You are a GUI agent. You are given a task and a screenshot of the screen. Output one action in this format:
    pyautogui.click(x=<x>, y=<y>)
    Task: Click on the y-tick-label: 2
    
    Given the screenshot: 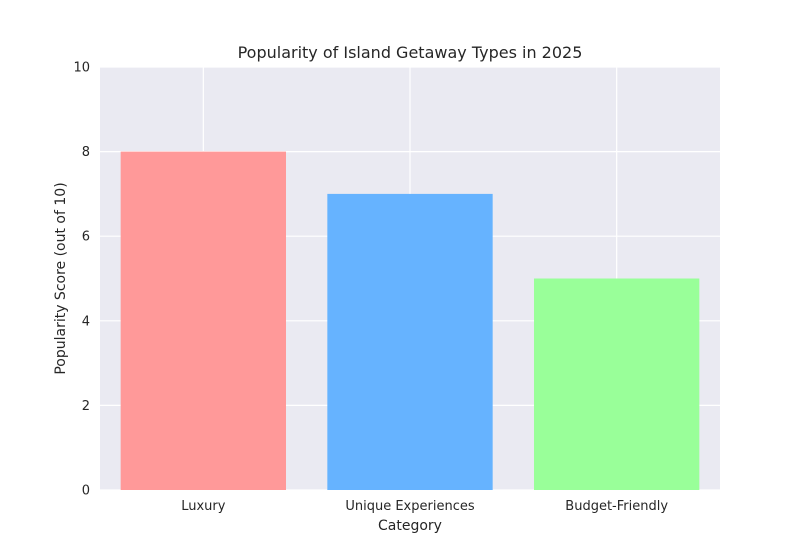 What is the action you would take?
    pyautogui.click(x=86, y=406)
    